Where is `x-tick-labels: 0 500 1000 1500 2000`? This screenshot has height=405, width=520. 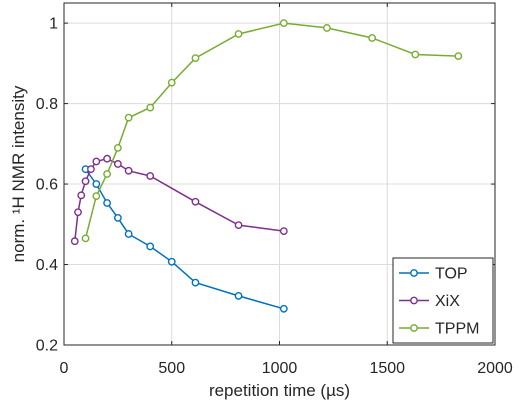 x-tick-labels: 0 500 1000 1500 2000 is located at coordinates (286, 368).